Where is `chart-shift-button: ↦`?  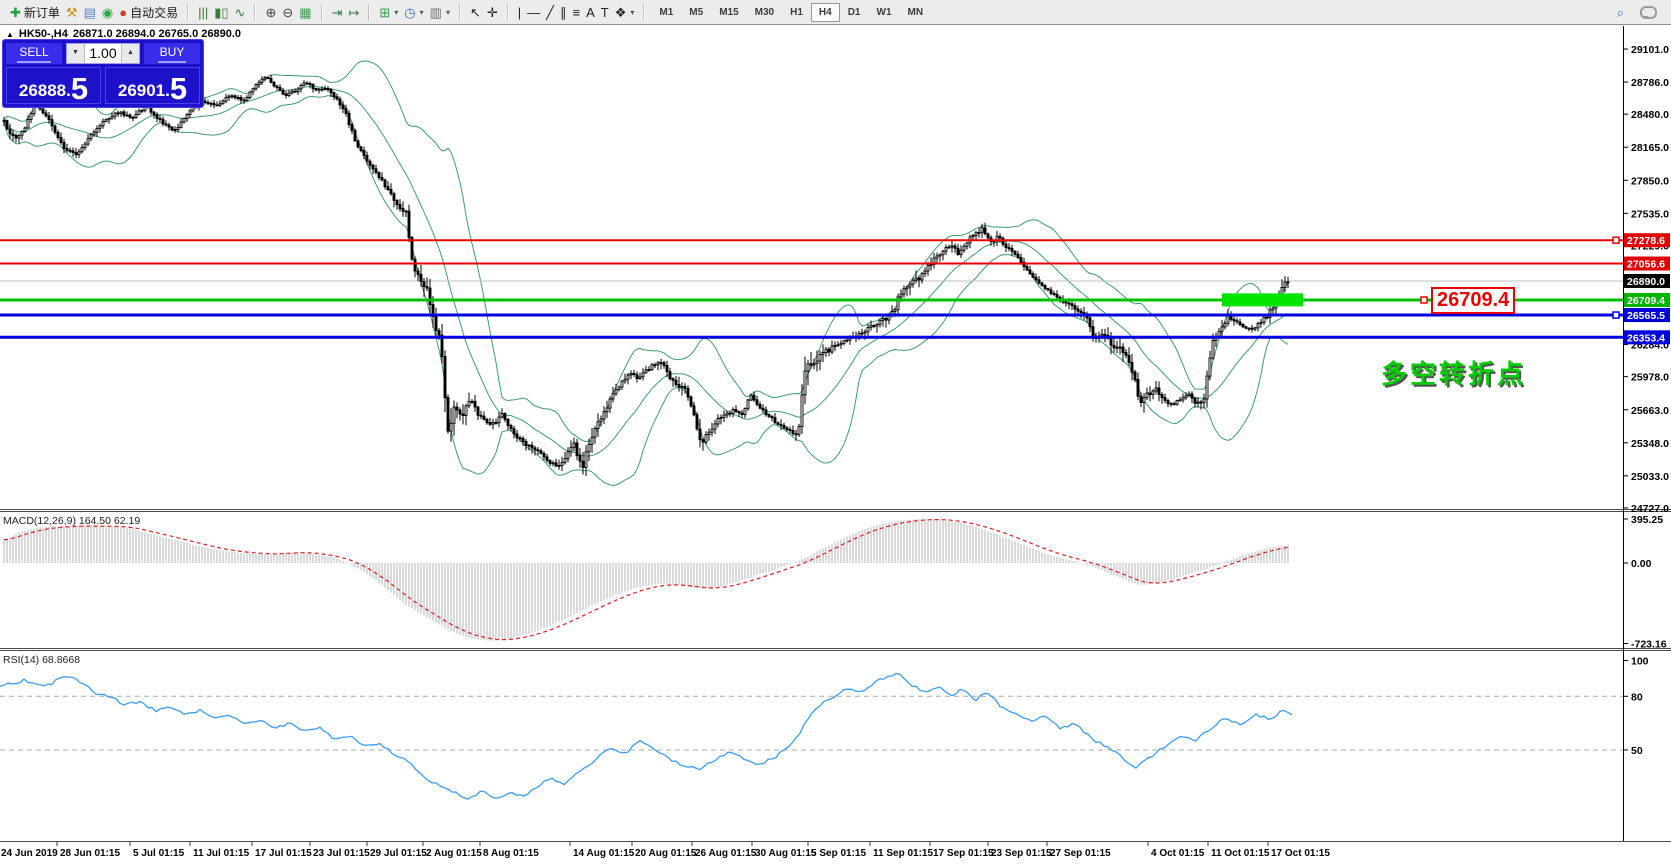
chart-shift-button: ↦ is located at coordinates (353, 12).